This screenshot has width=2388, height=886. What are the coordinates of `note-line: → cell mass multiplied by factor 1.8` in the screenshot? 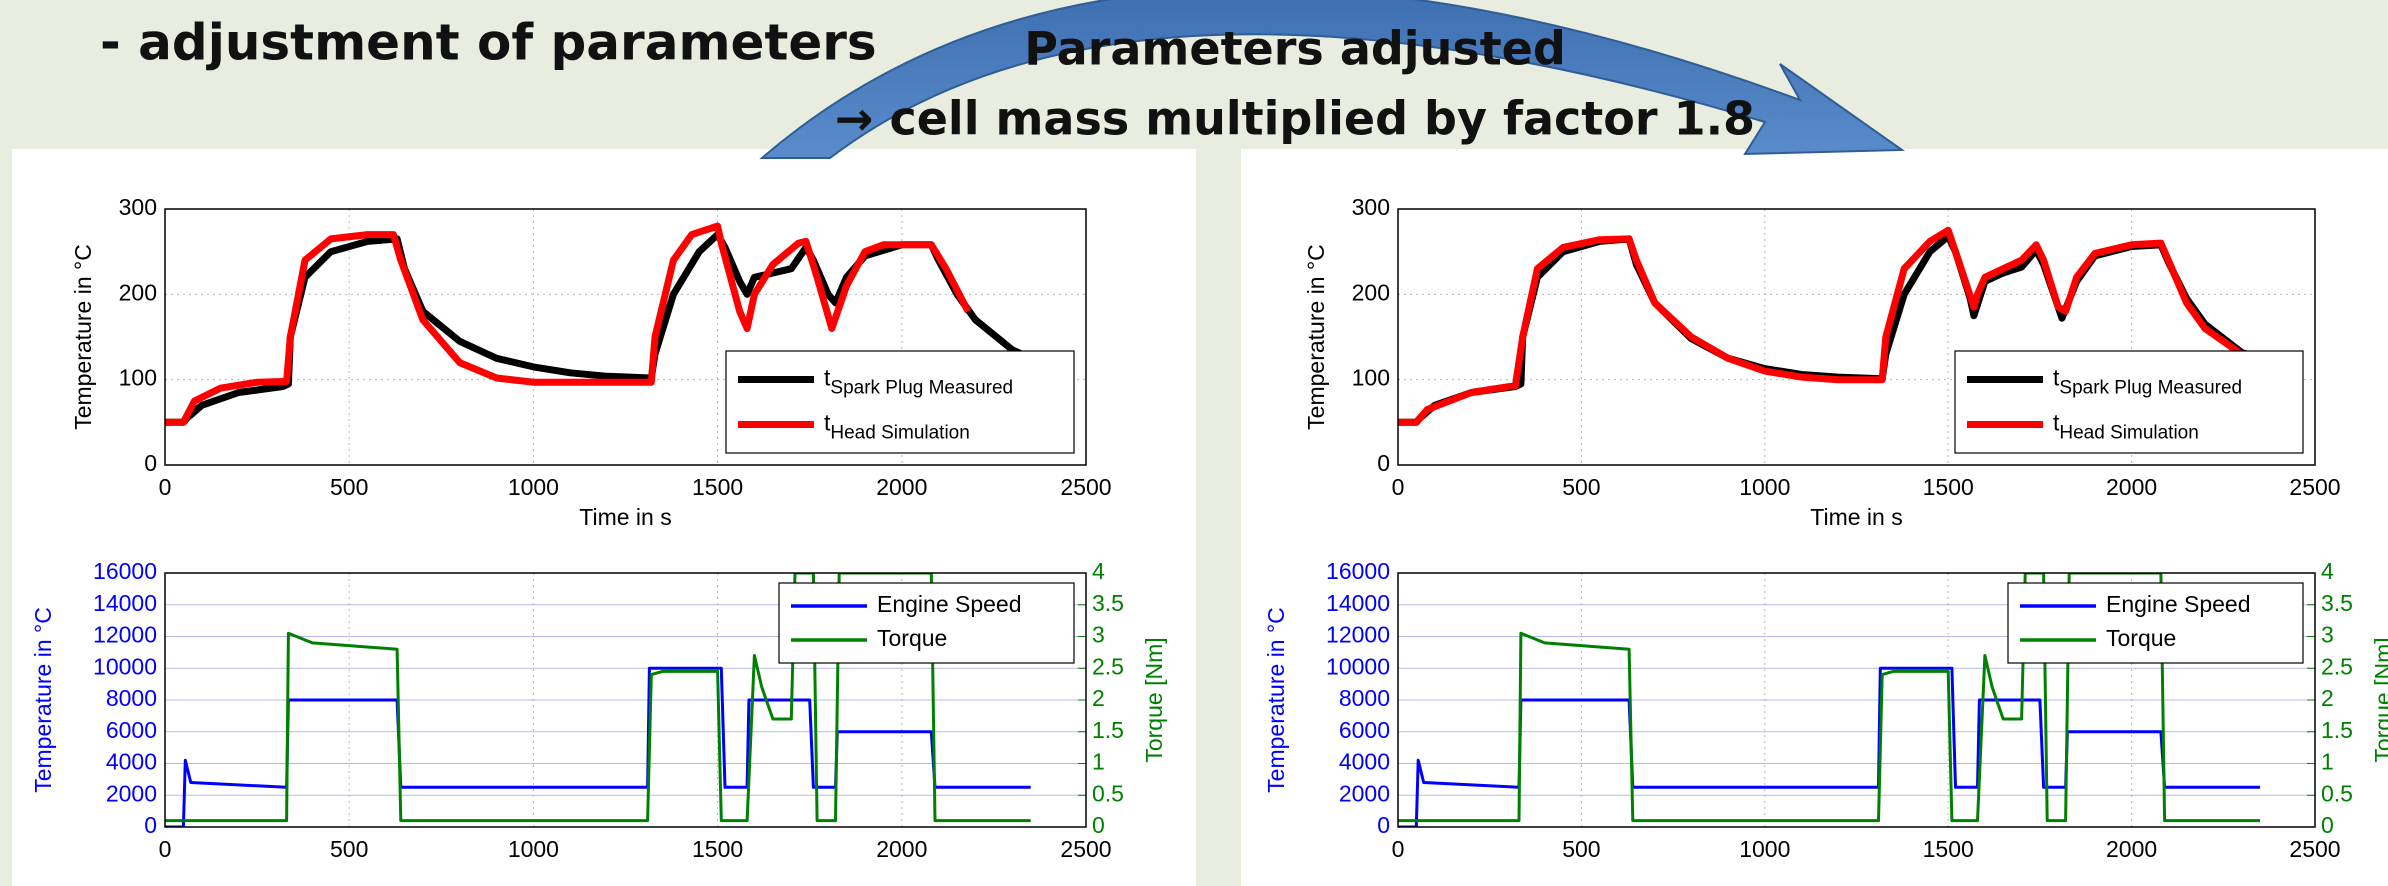 It's located at (1295, 119).